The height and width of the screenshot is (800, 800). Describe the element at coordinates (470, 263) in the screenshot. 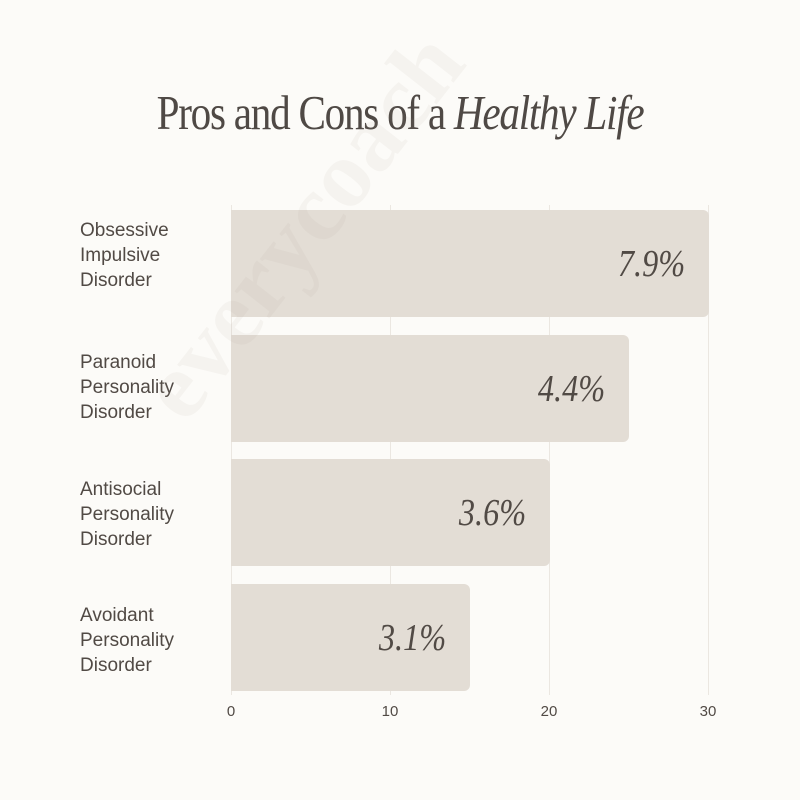

I see `bar-0: 7.9%` at that location.